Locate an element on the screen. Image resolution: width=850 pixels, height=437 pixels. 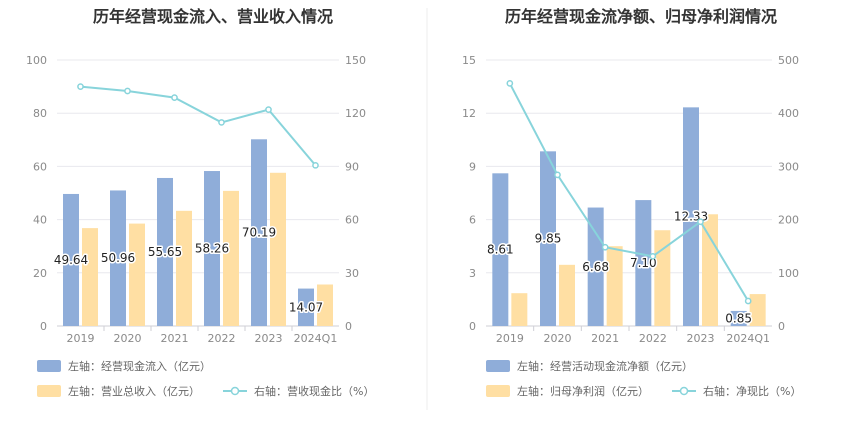
right-axis-tick-label: 500 is located at coordinates (788, 60).